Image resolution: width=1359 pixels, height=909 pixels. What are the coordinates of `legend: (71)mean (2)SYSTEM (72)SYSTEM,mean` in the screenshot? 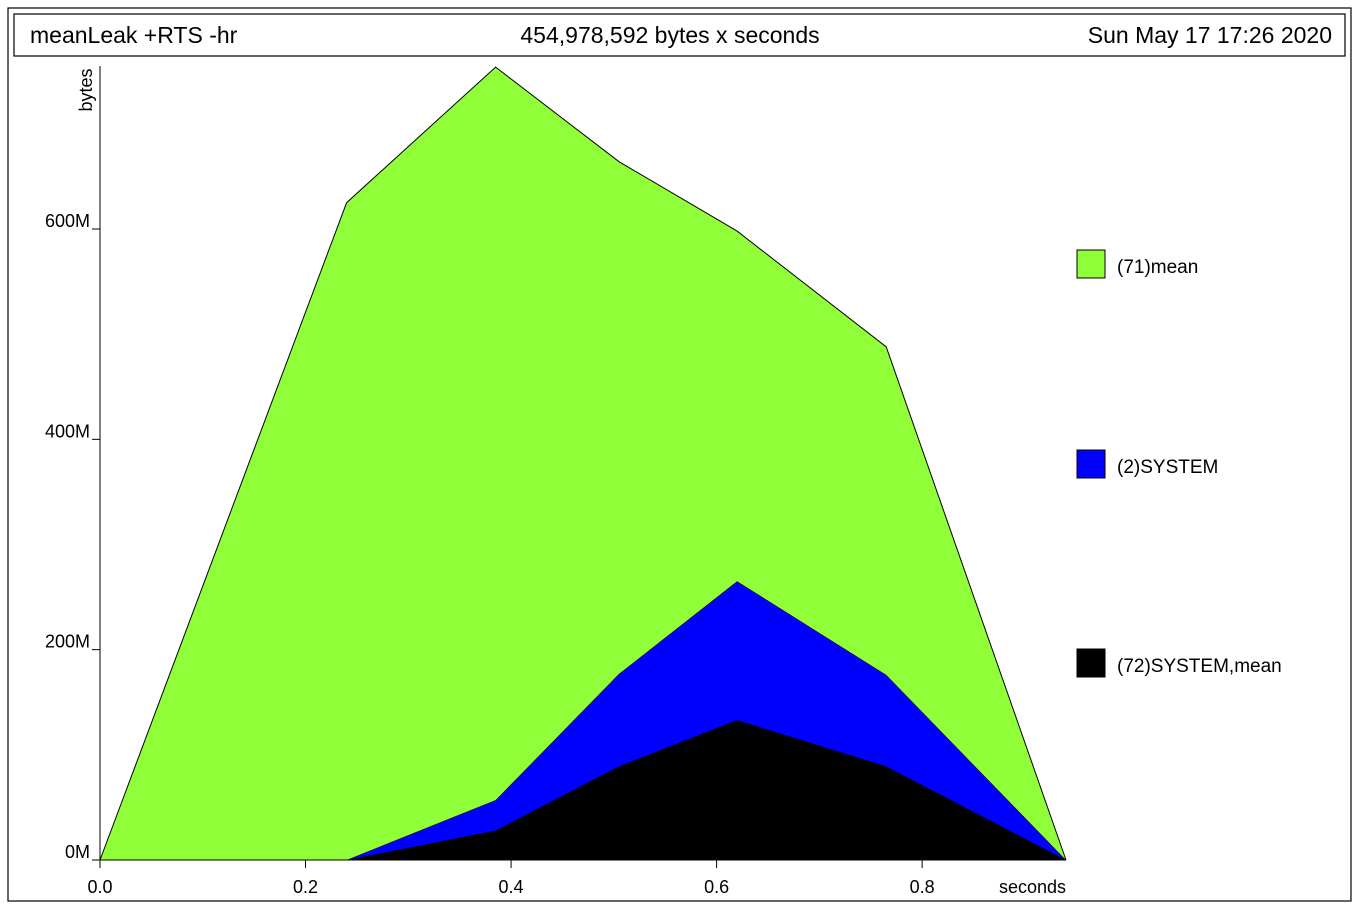 It's located at (1179, 463).